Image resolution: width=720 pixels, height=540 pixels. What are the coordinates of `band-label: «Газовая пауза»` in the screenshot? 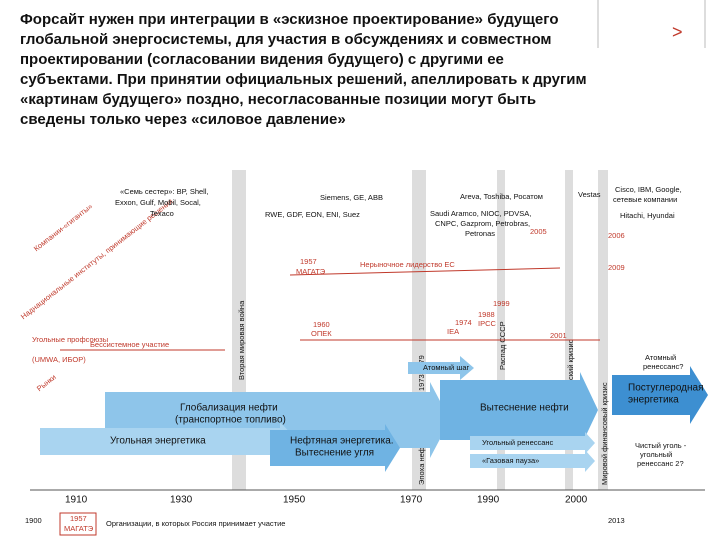 It's located at (510, 460).